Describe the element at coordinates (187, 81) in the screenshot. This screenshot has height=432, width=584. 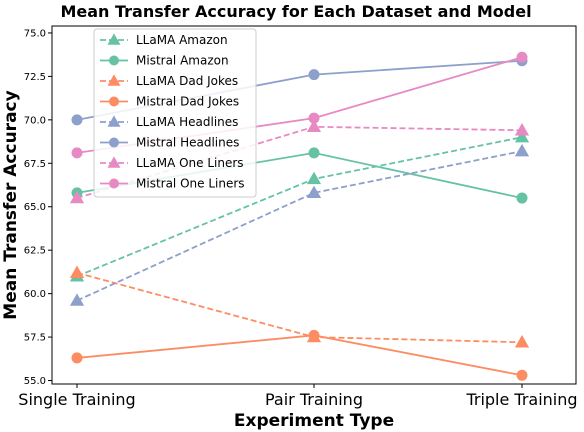
I see `legend-label: LLaMA Dad Jokes` at that location.